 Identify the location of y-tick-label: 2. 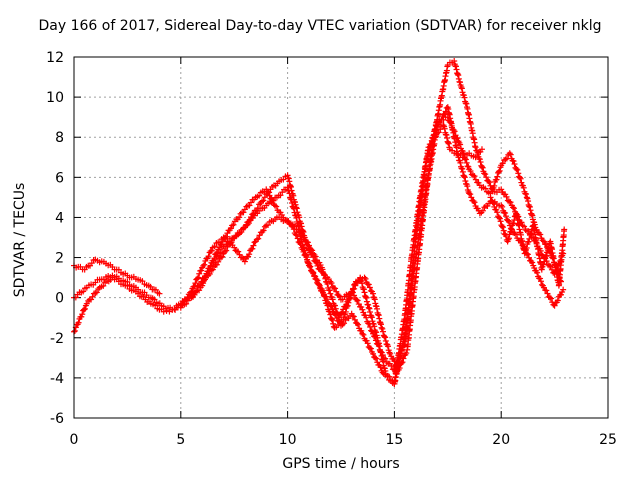
(59, 259).